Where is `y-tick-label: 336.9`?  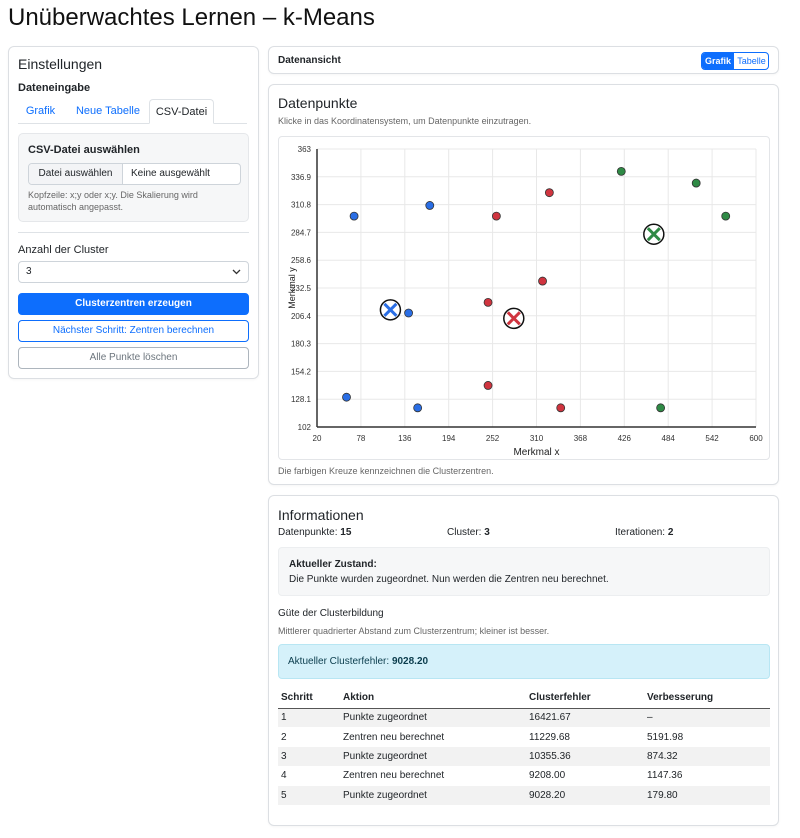 y-tick-label: 336.9 is located at coordinates (301, 177).